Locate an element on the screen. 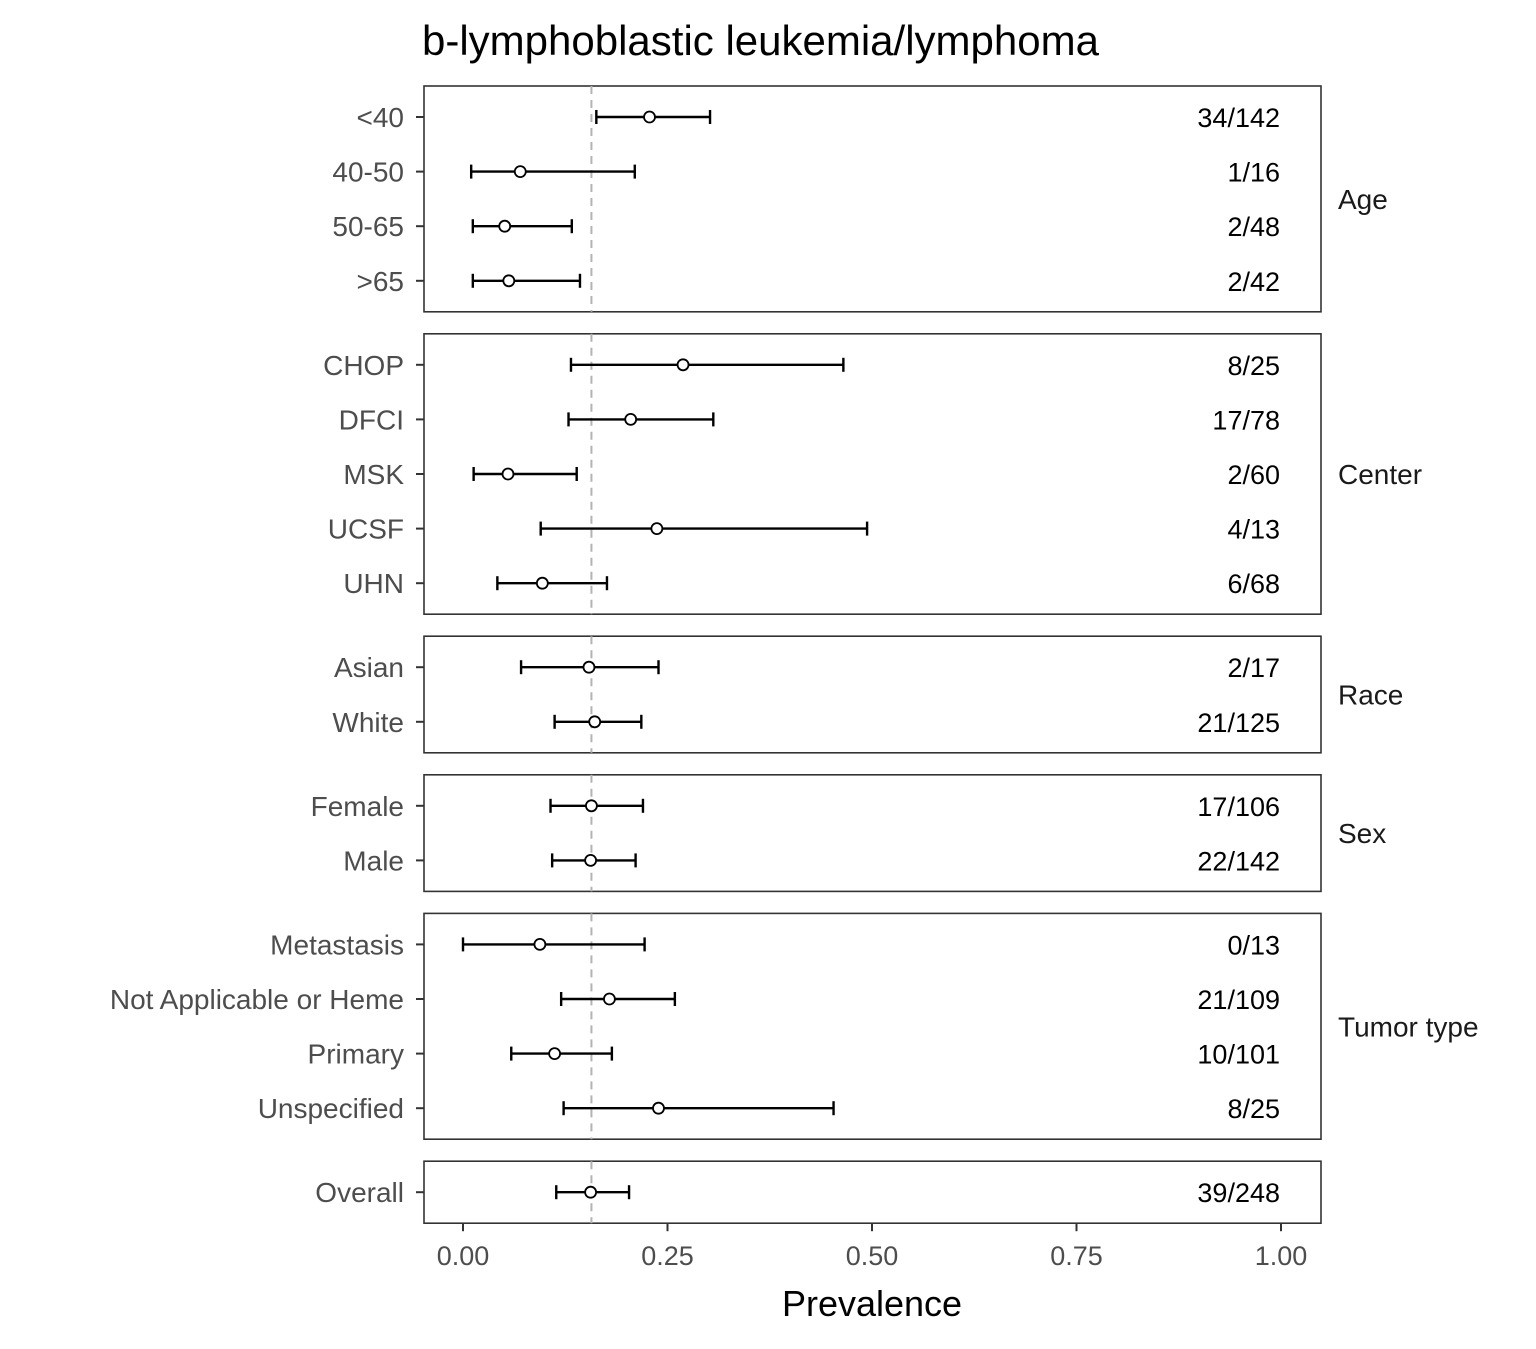 The width and height of the screenshot is (1536, 1349). forest-row: 40-50 1/16 is located at coordinates (806, 172).